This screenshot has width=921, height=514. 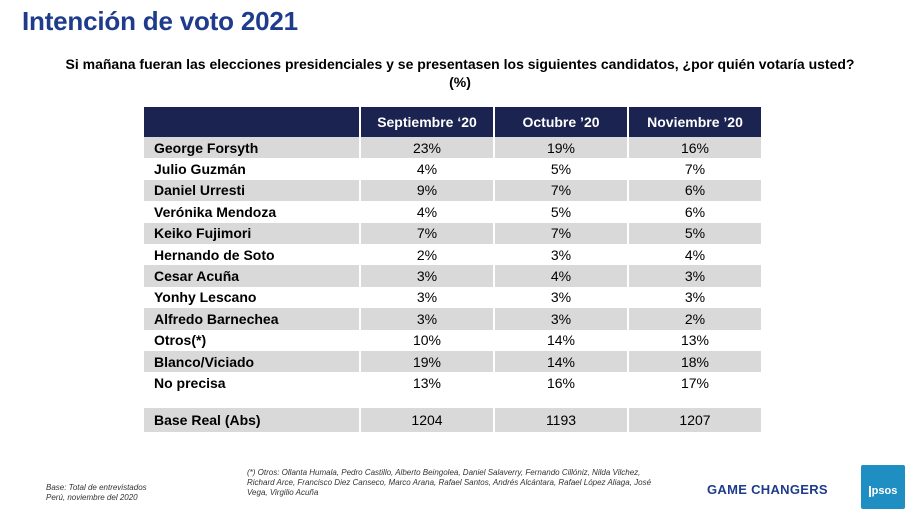 What do you see at coordinates (767, 489) in the screenshot?
I see `game-changers-tagline: GAME CHANGERS` at bounding box center [767, 489].